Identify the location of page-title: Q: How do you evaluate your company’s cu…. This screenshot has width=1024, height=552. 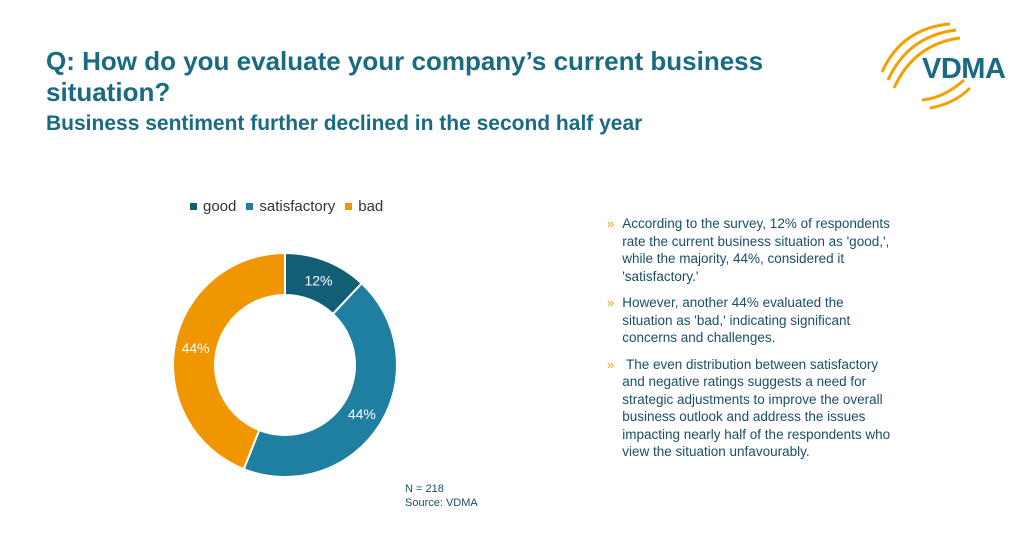
(405, 76).